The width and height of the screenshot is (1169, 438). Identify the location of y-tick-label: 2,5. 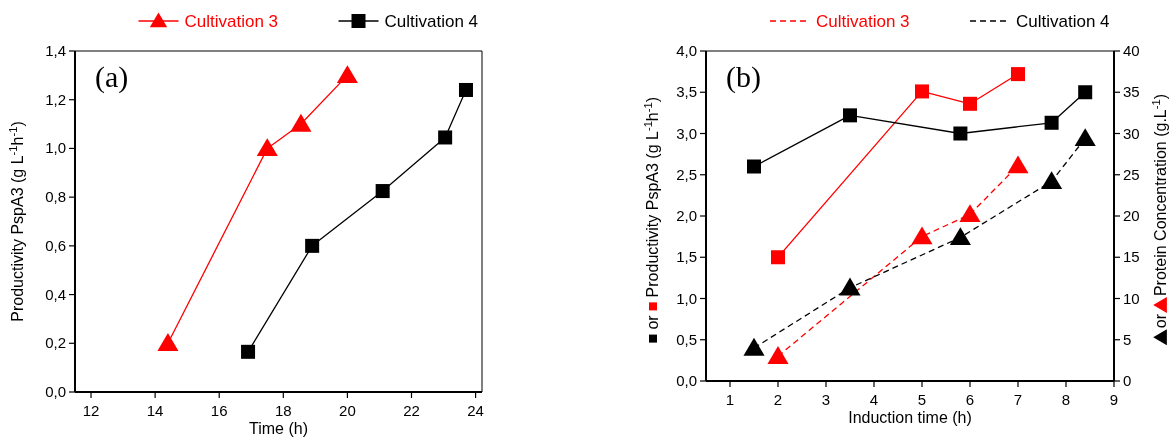
(686, 174).